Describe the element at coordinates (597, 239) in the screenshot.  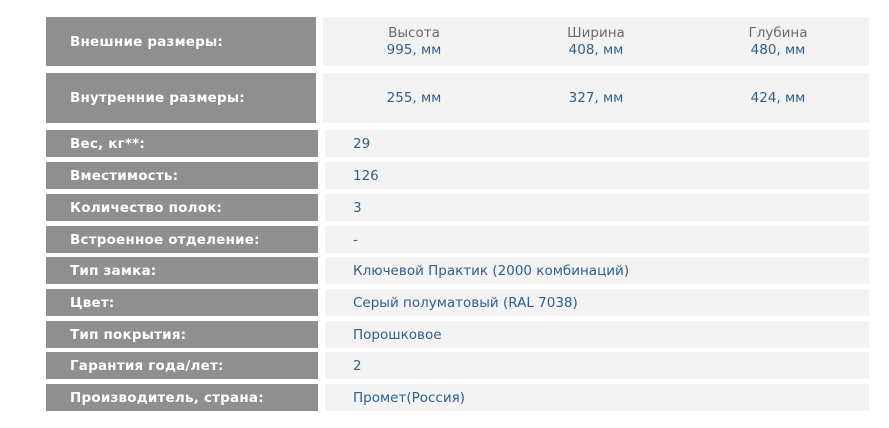
I see `spec-value: -` at that location.